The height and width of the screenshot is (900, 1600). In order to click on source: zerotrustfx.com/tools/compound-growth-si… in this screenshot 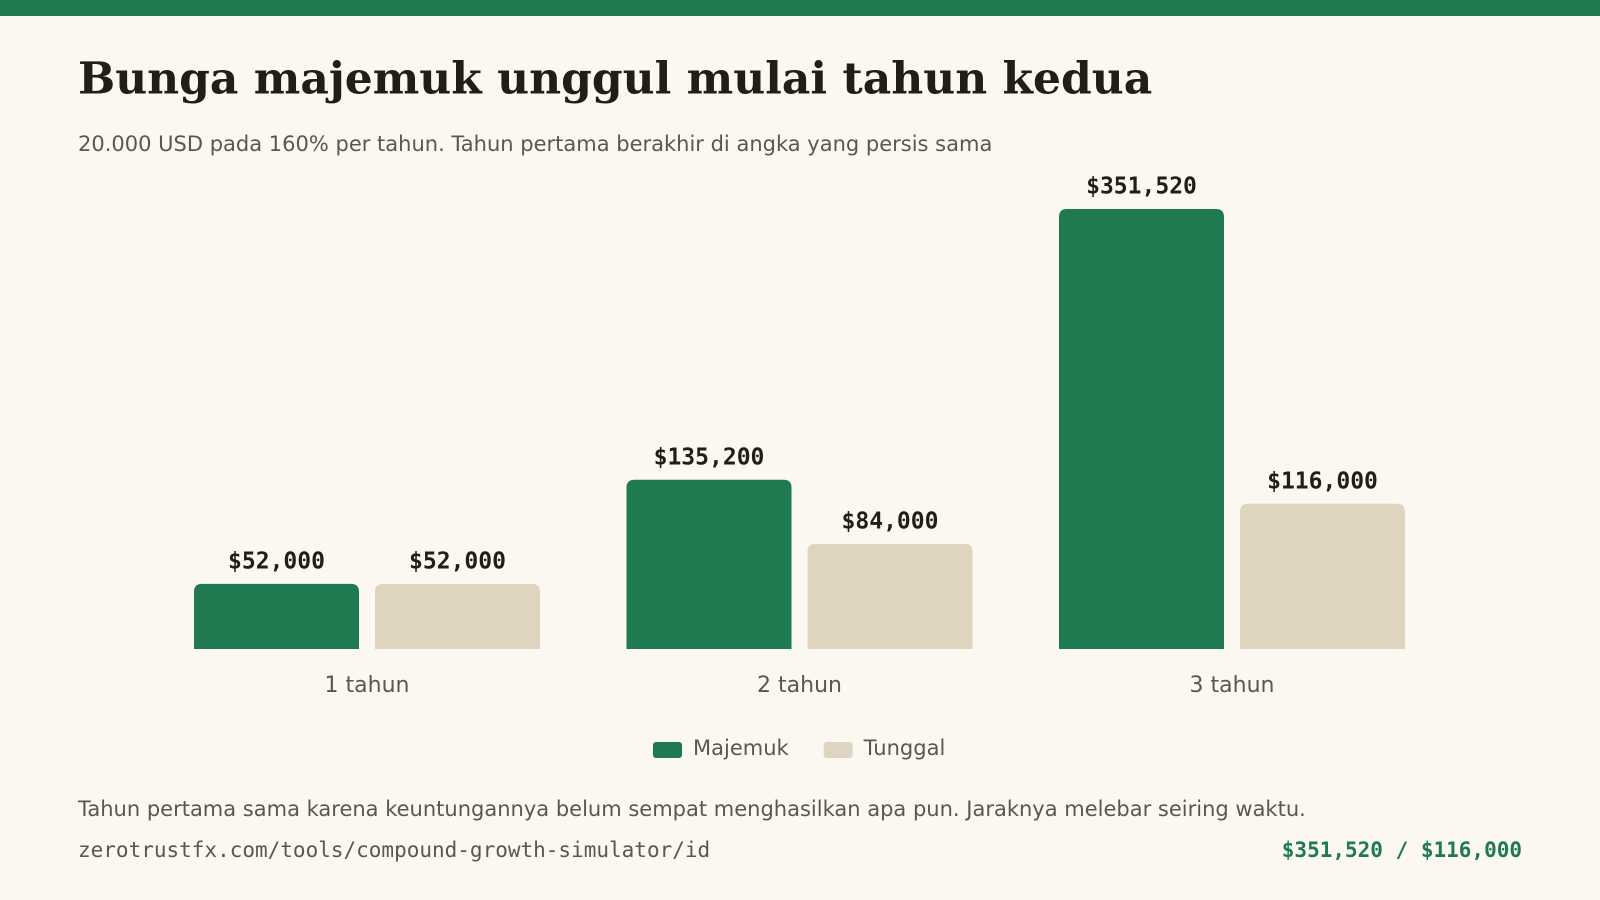, I will do `click(394, 850)`.